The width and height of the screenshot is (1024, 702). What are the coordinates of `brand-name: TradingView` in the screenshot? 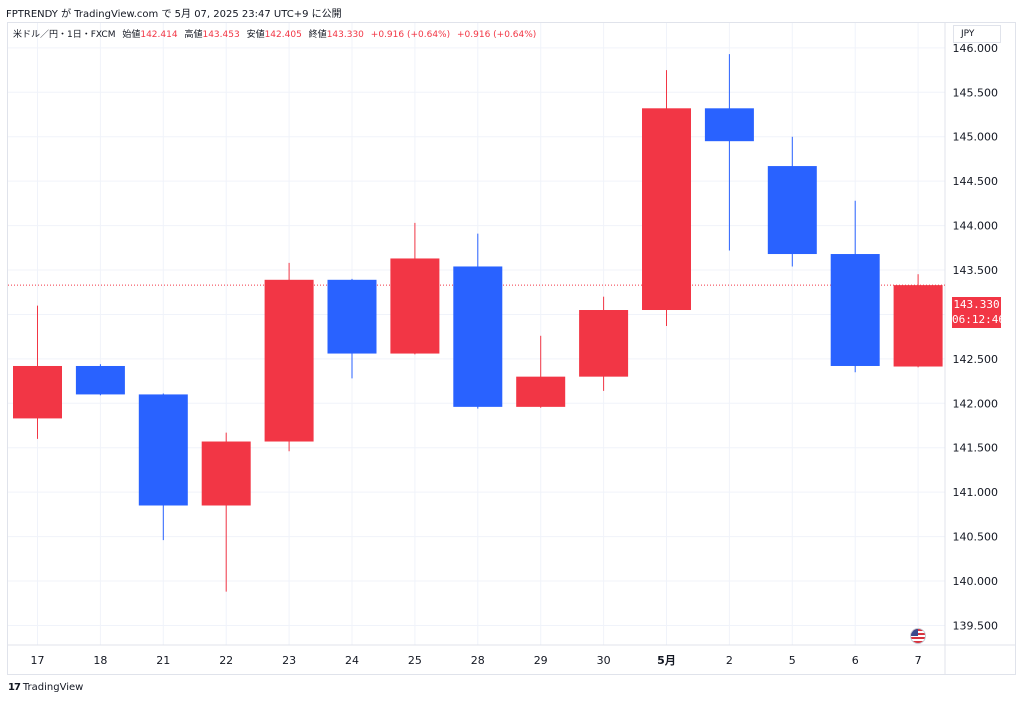 It's located at (53, 687).